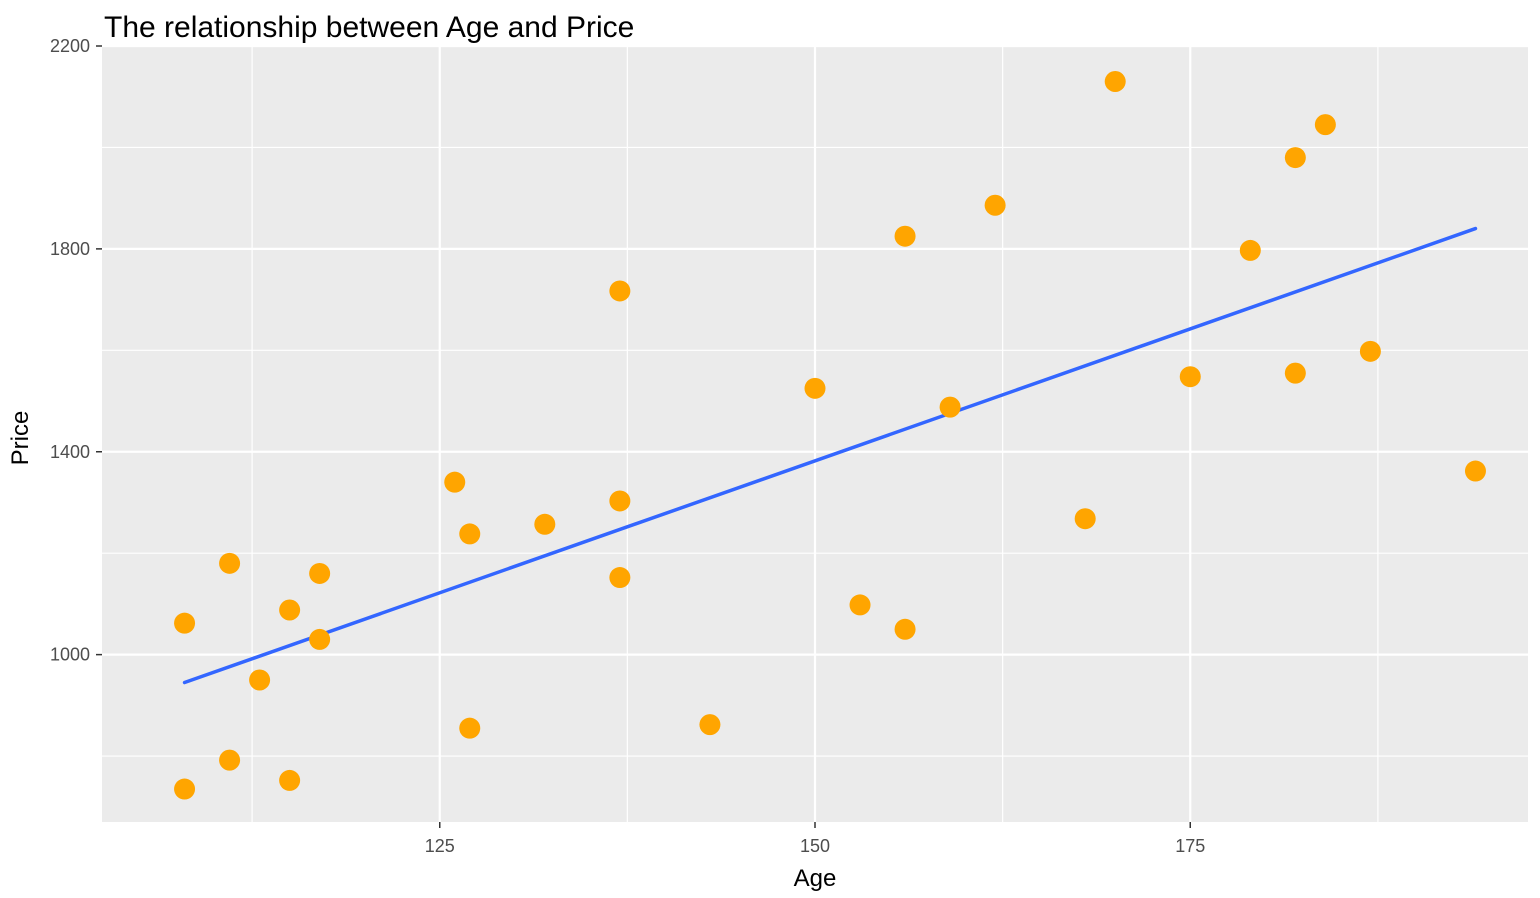 The height and width of the screenshot is (898, 1540). Describe the element at coordinates (70, 46) in the screenshot. I see `y-tick-label: 2200` at that location.